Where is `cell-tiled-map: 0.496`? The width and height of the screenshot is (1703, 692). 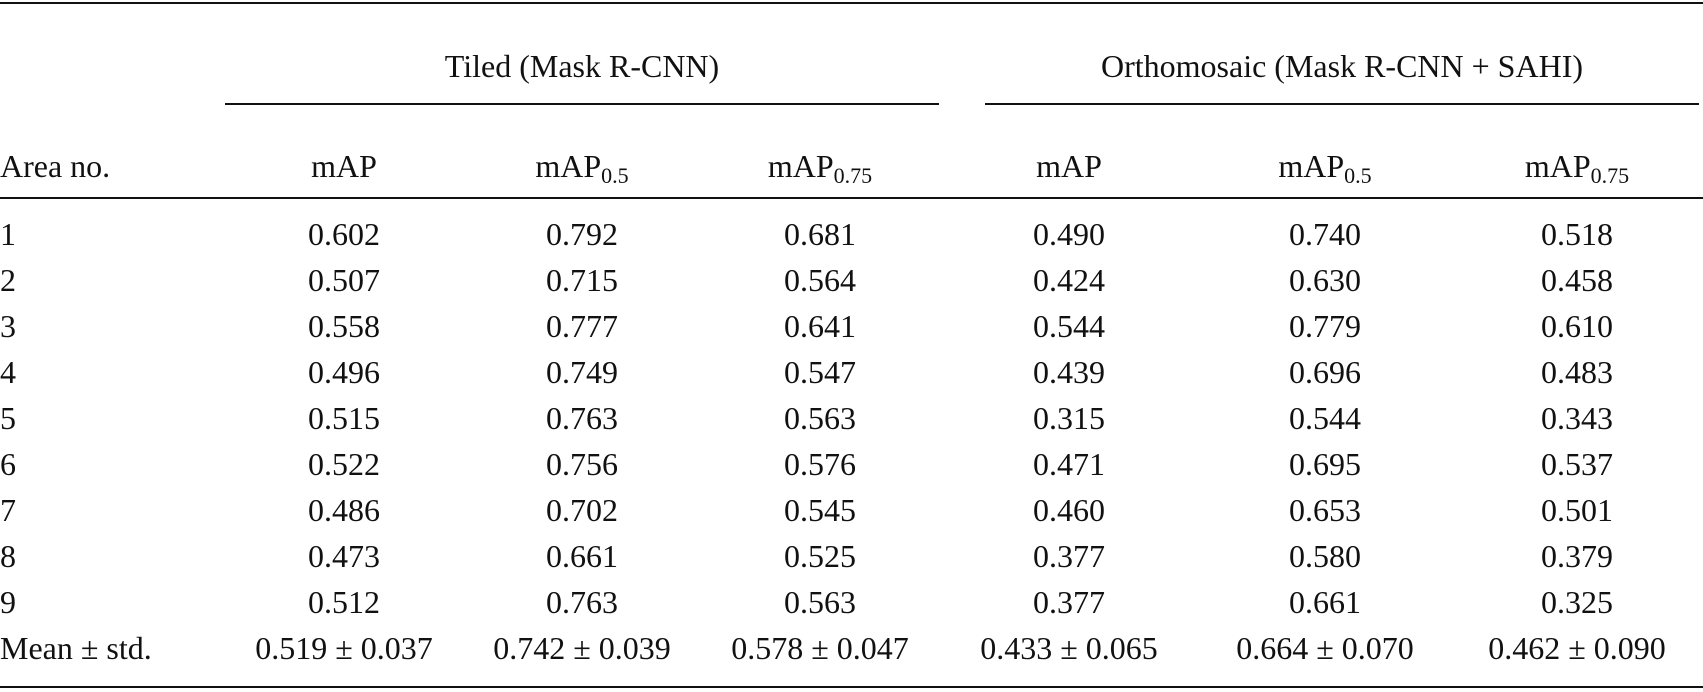
cell-tiled-map: 0.496 is located at coordinates (344, 372).